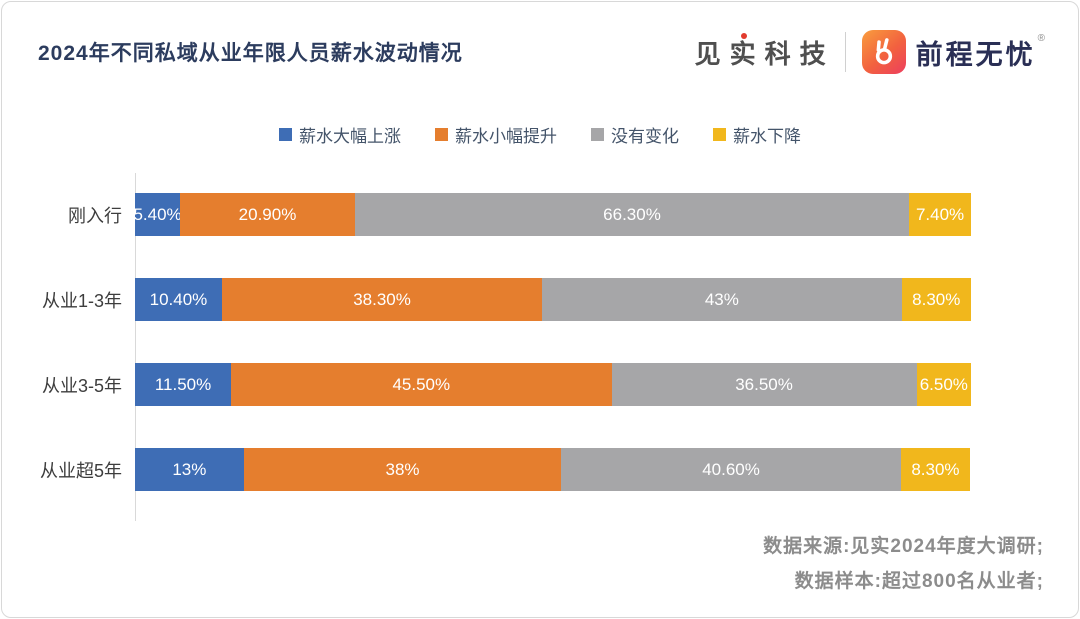 The width and height of the screenshot is (1080, 619). I want to click on chart-row: 从业3-5年 11.50% 45.50% 36.50% 6.50%, so click(504, 384).